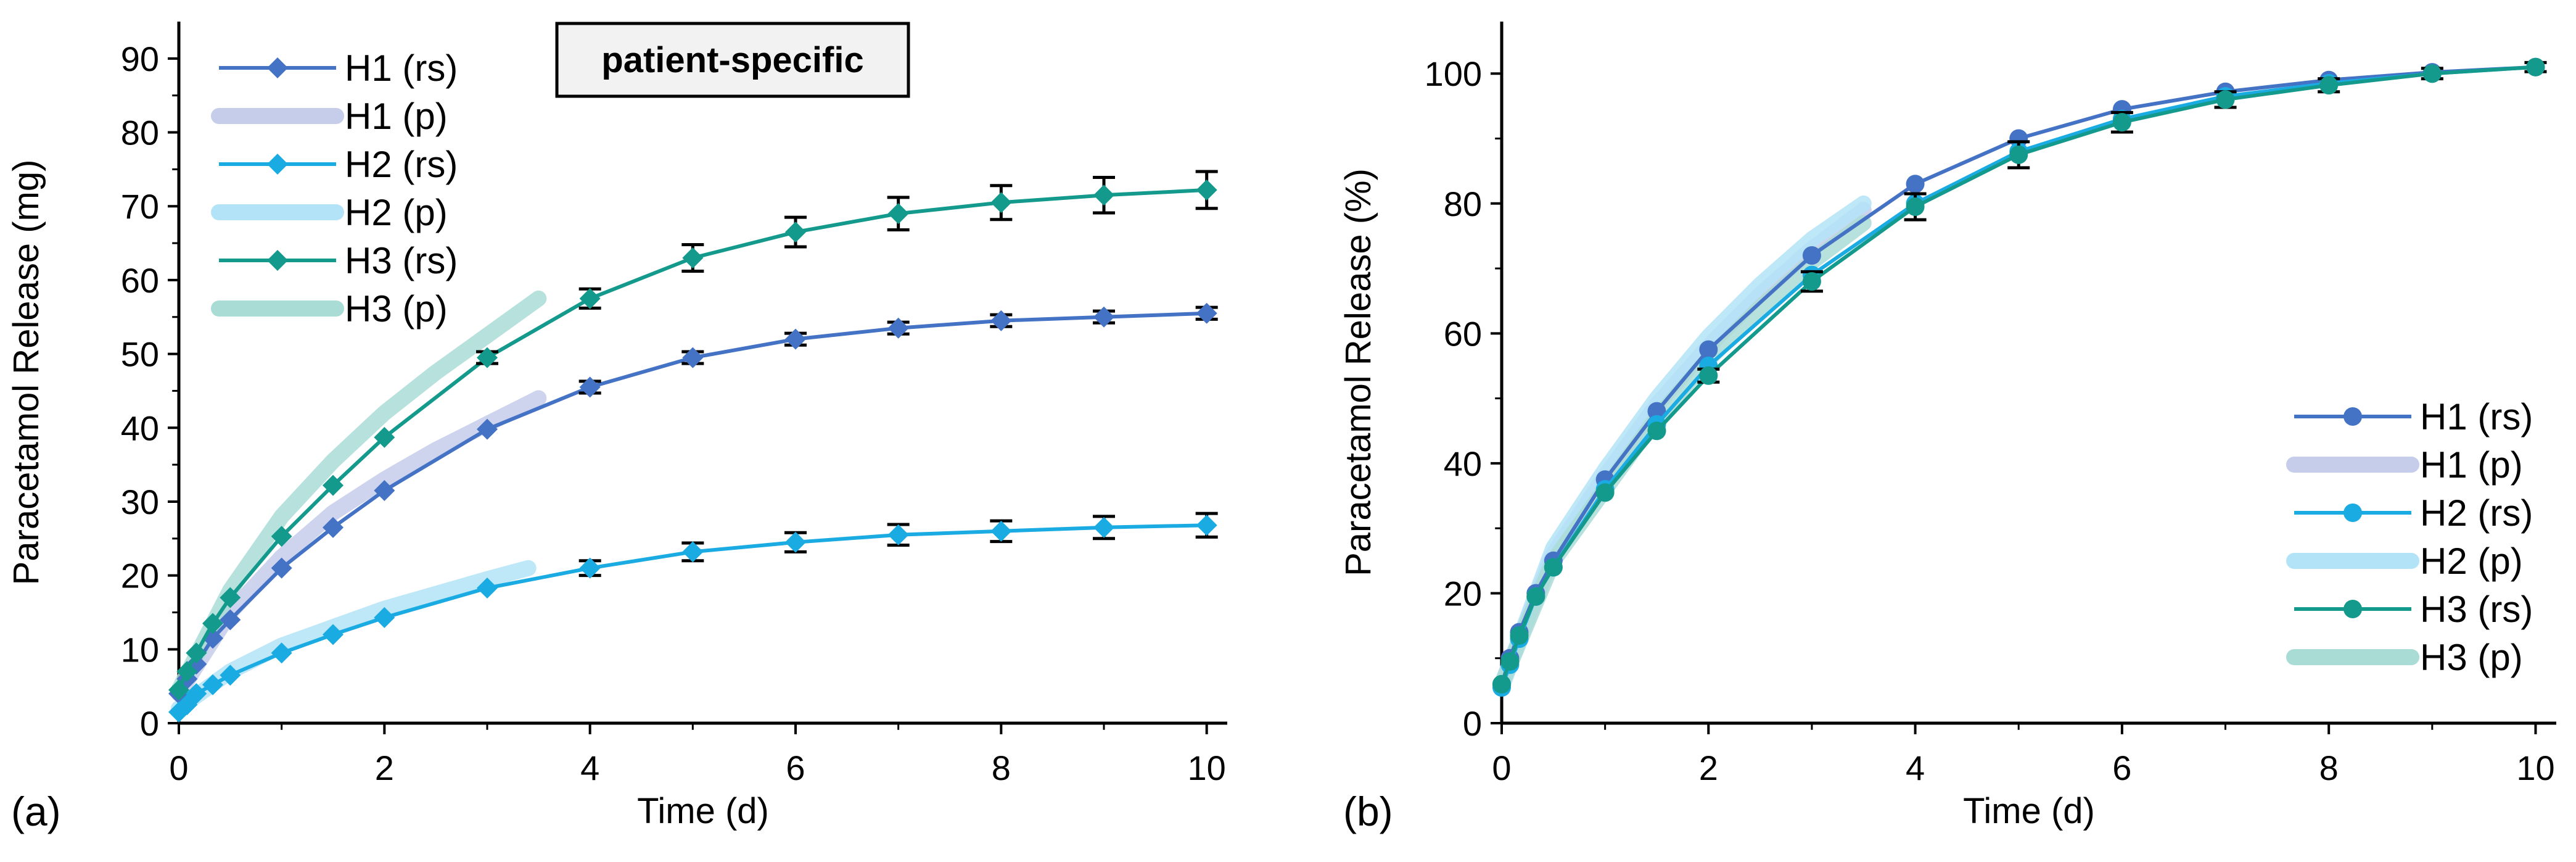 This screenshot has height=862, width=2576. Describe the element at coordinates (1453, 73) in the screenshot. I see `y-tick-label: 100` at that location.